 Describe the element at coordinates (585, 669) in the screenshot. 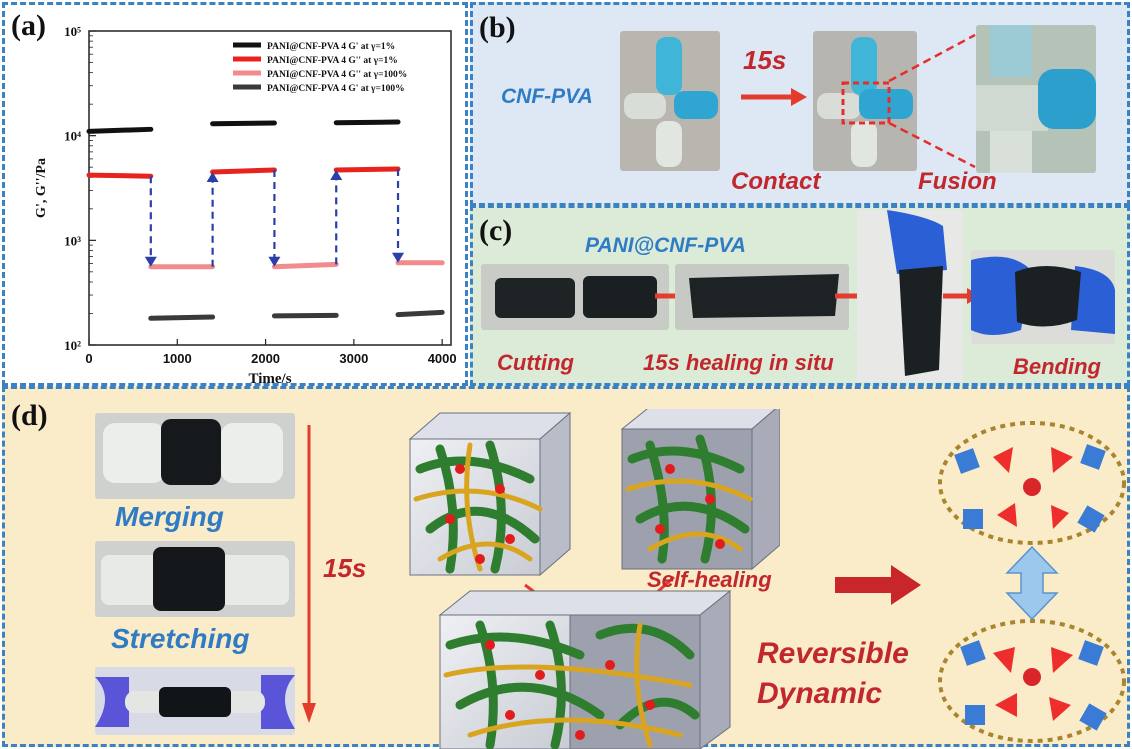

I see `cube-healed-network` at that location.